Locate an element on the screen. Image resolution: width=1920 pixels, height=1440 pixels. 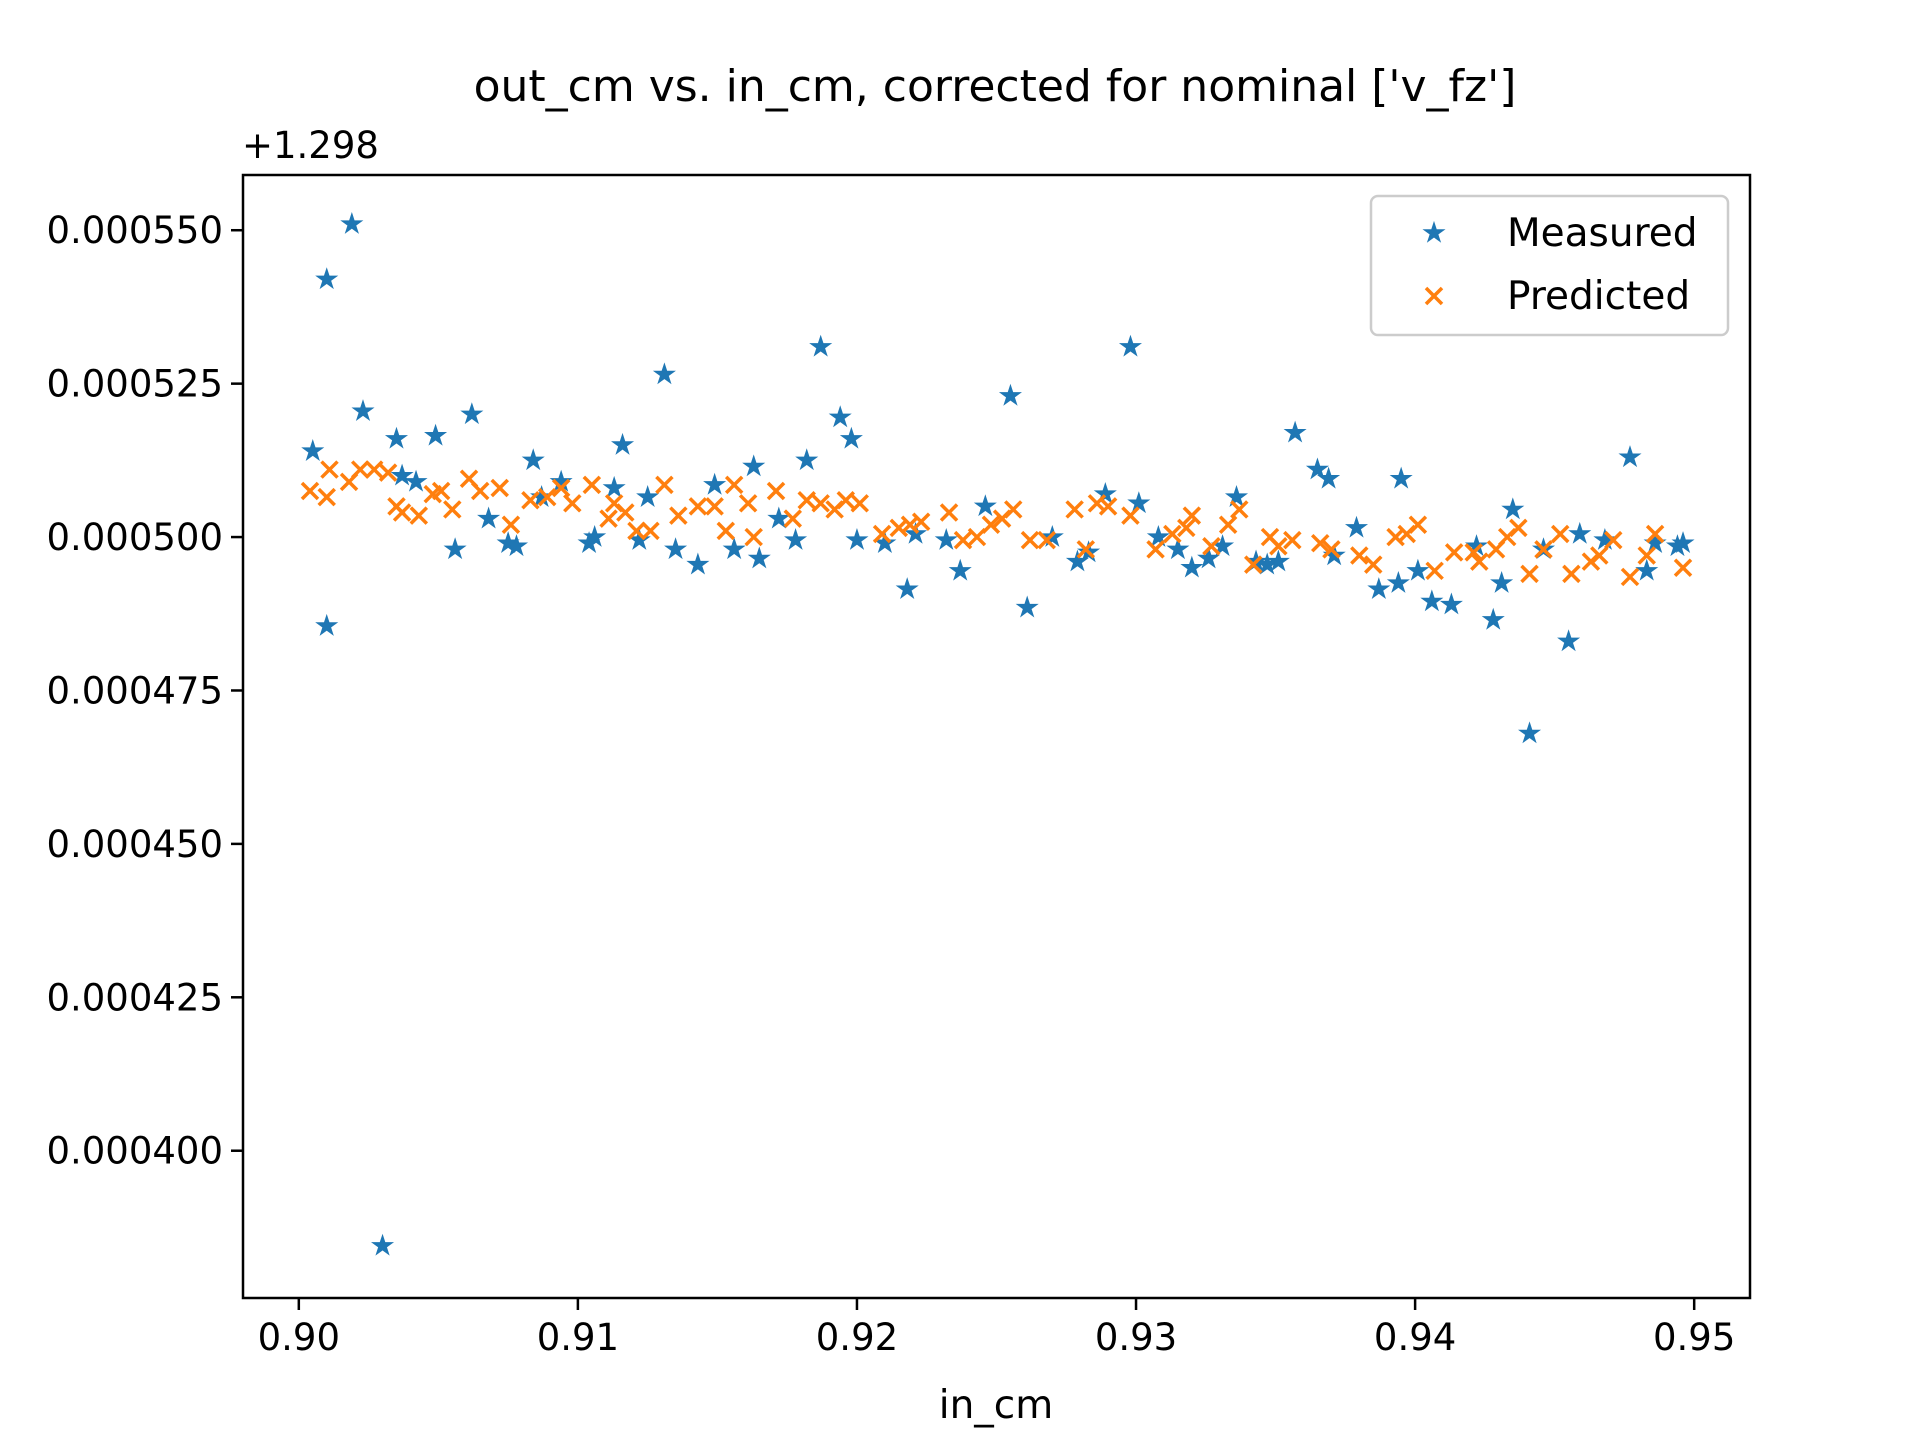
y-axis-offset-label: +1.298 is located at coordinates (310, 145).